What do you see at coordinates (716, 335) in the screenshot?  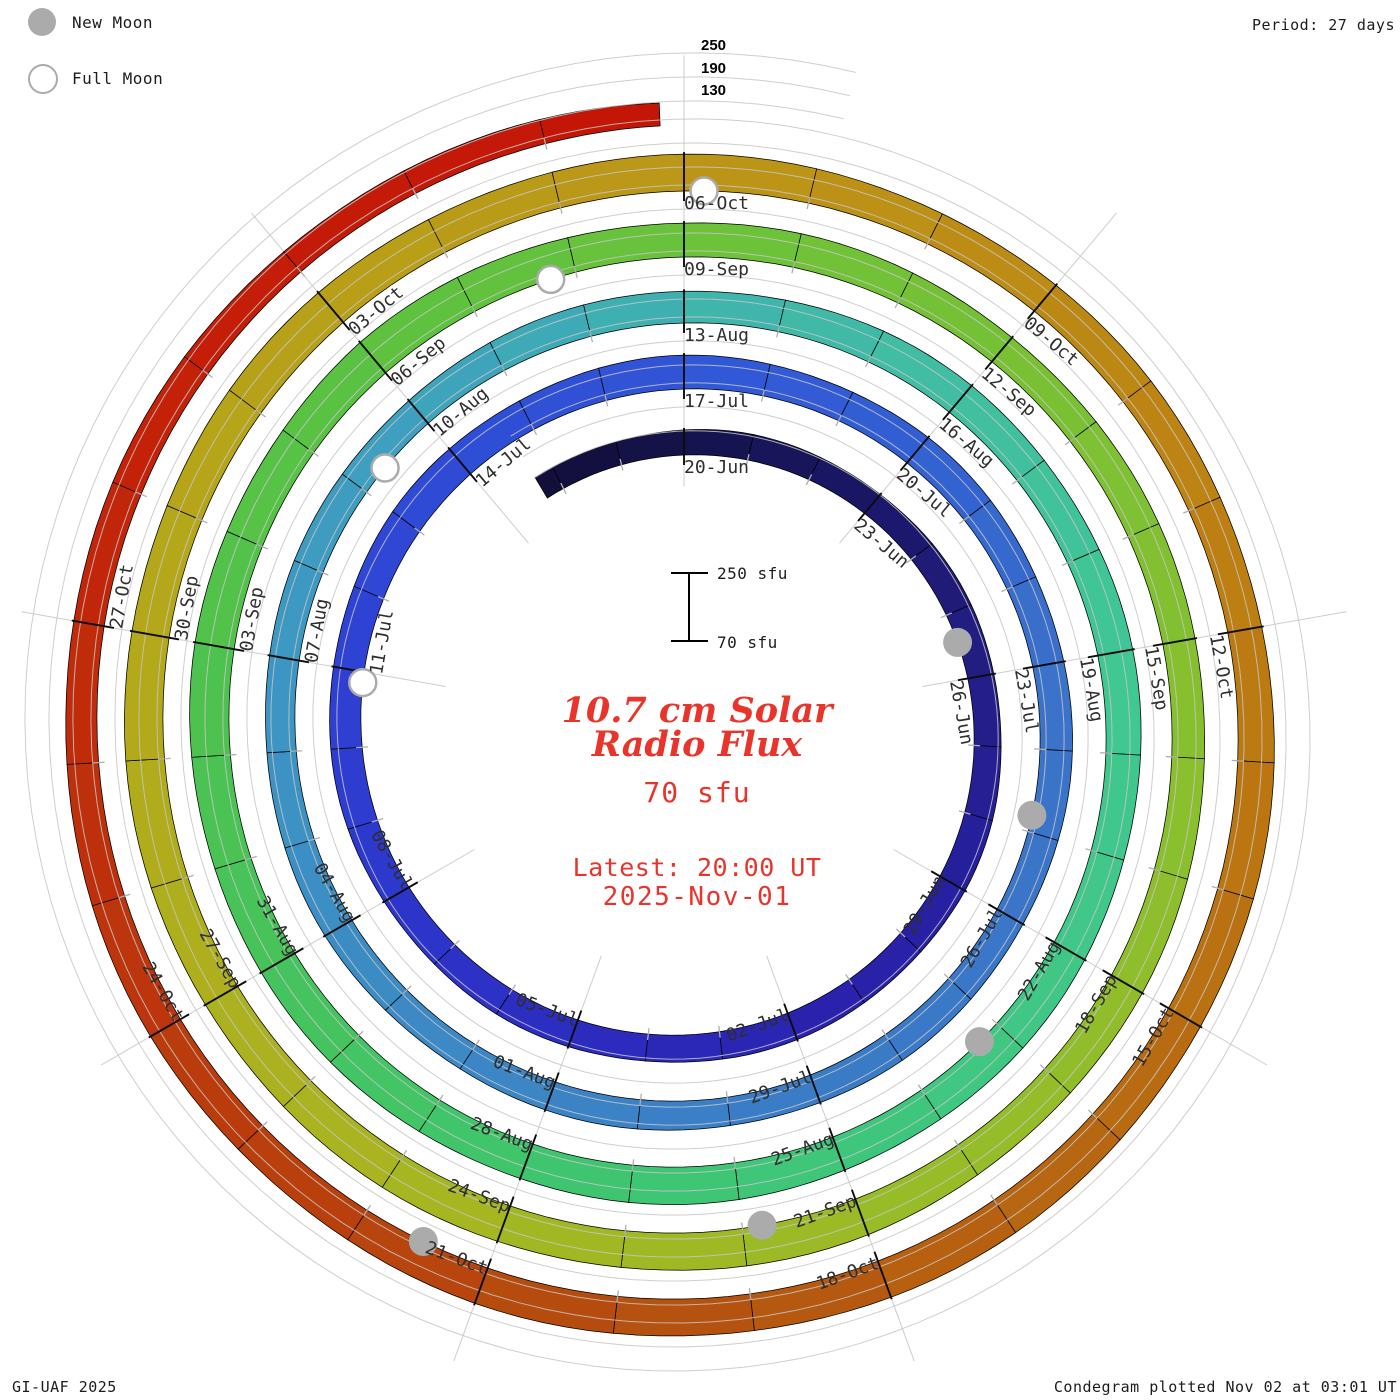 I see `date-label: 13-Aug` at bounding box center [716, 335].